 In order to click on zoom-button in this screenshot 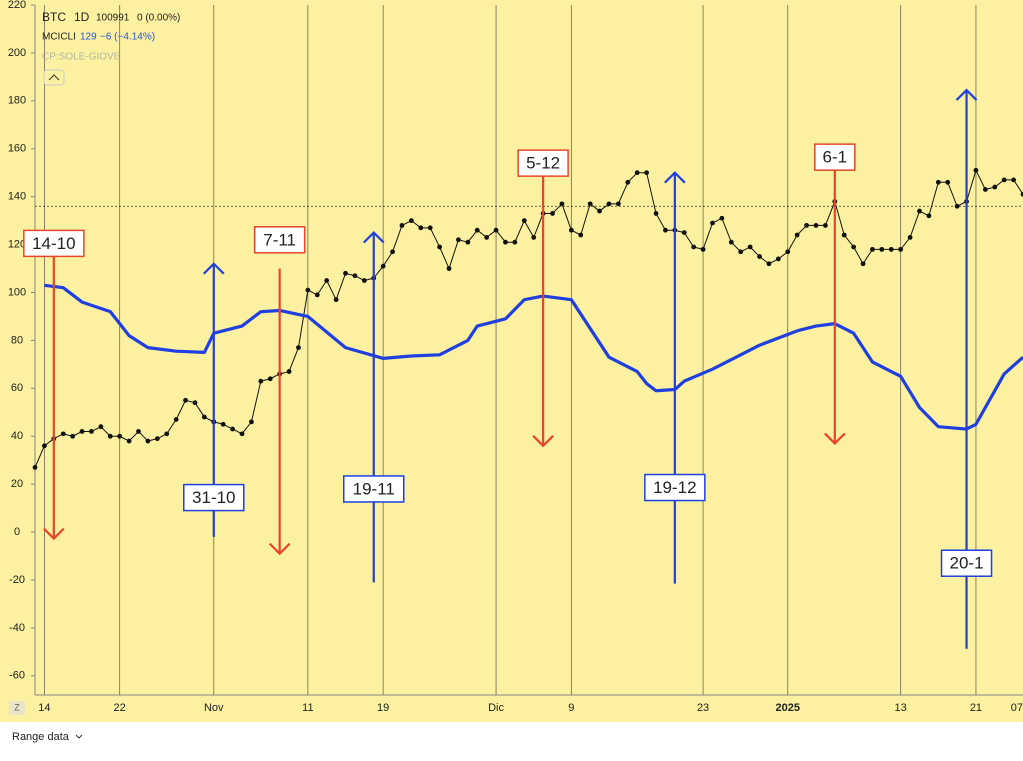, I will do `click(17, 708)`.